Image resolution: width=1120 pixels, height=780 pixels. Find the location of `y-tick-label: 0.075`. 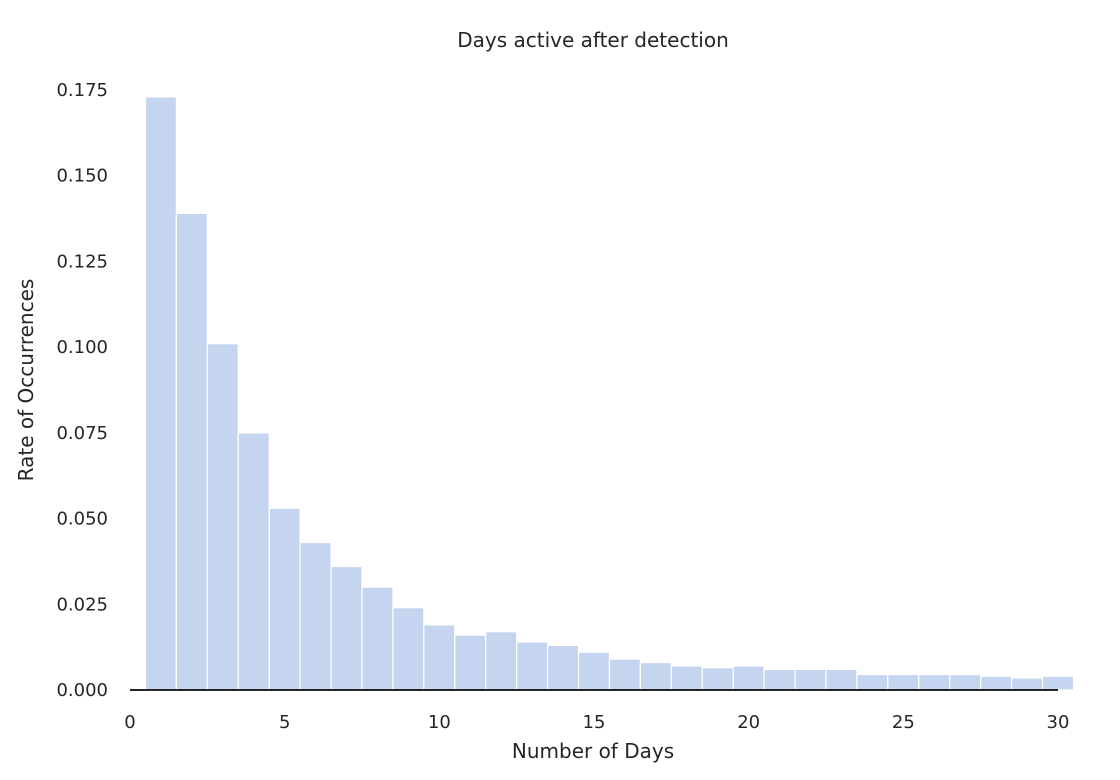

y-tick-label: 0.075 is located at coordinates (82, 433).